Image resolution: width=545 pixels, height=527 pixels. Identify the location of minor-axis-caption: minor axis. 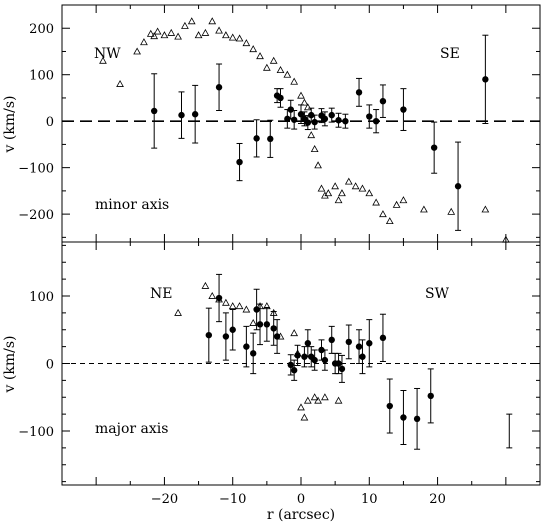
(132, 205).